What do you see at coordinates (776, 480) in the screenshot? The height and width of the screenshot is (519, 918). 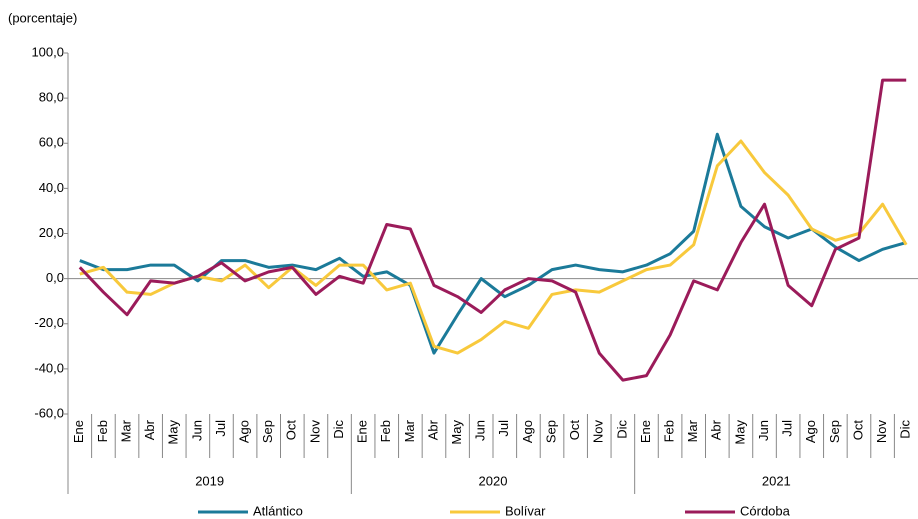 I see `year-label: 2021` at bounding box center [776, 480].